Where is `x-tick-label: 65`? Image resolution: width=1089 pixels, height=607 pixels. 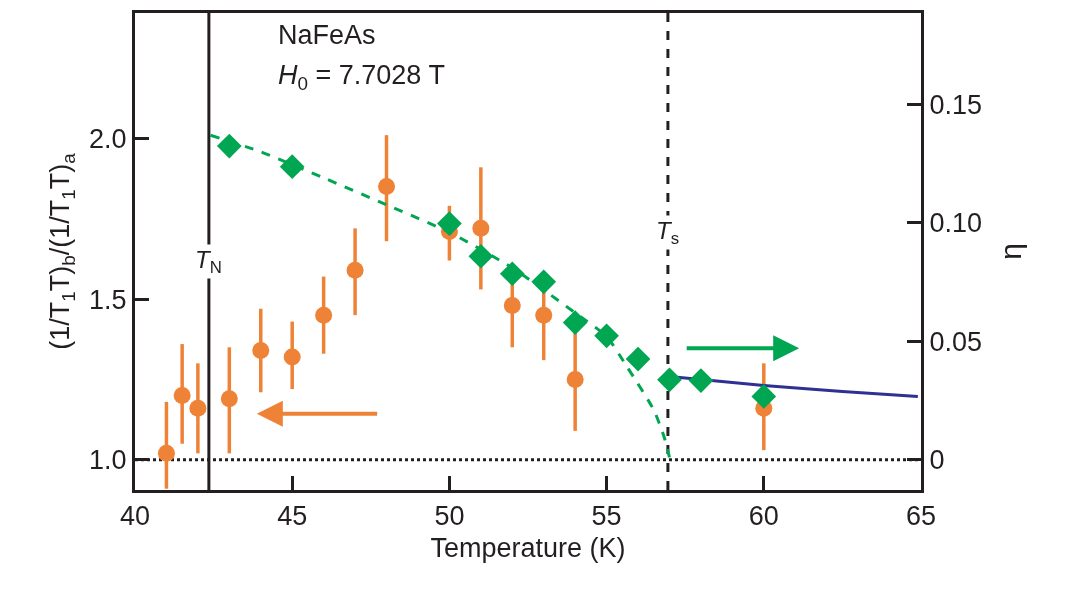
x-tick-label: 65 is located at coordinates (921, 516).